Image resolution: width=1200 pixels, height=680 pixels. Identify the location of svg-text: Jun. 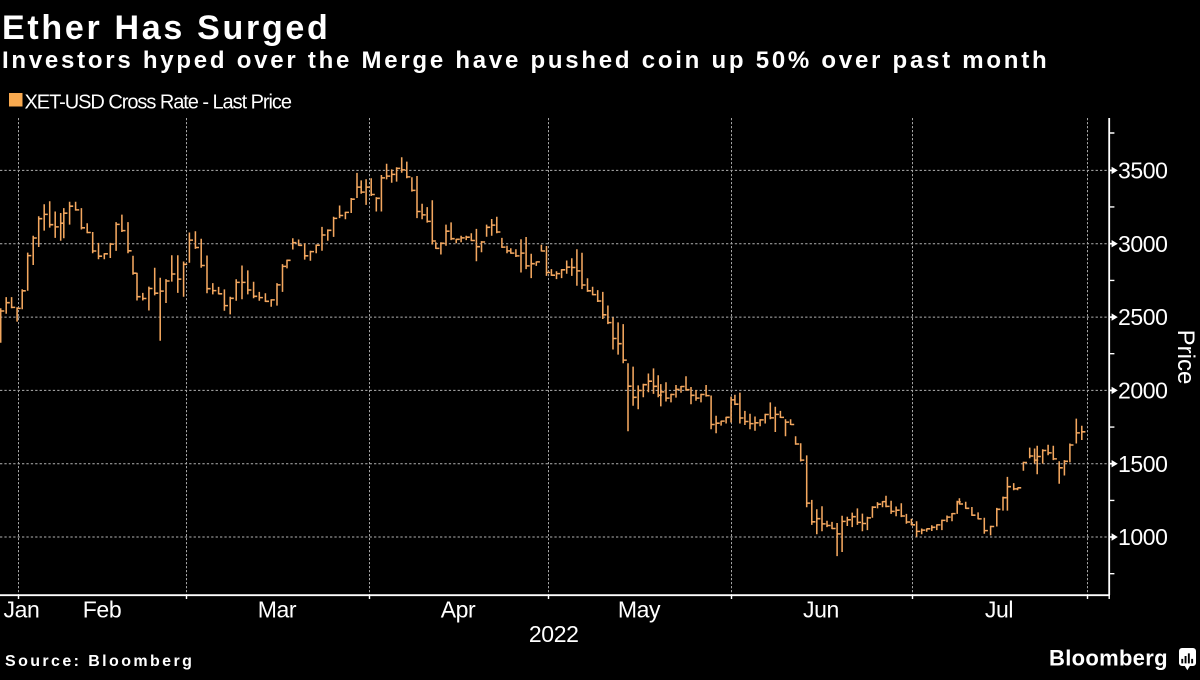
(821, 610).